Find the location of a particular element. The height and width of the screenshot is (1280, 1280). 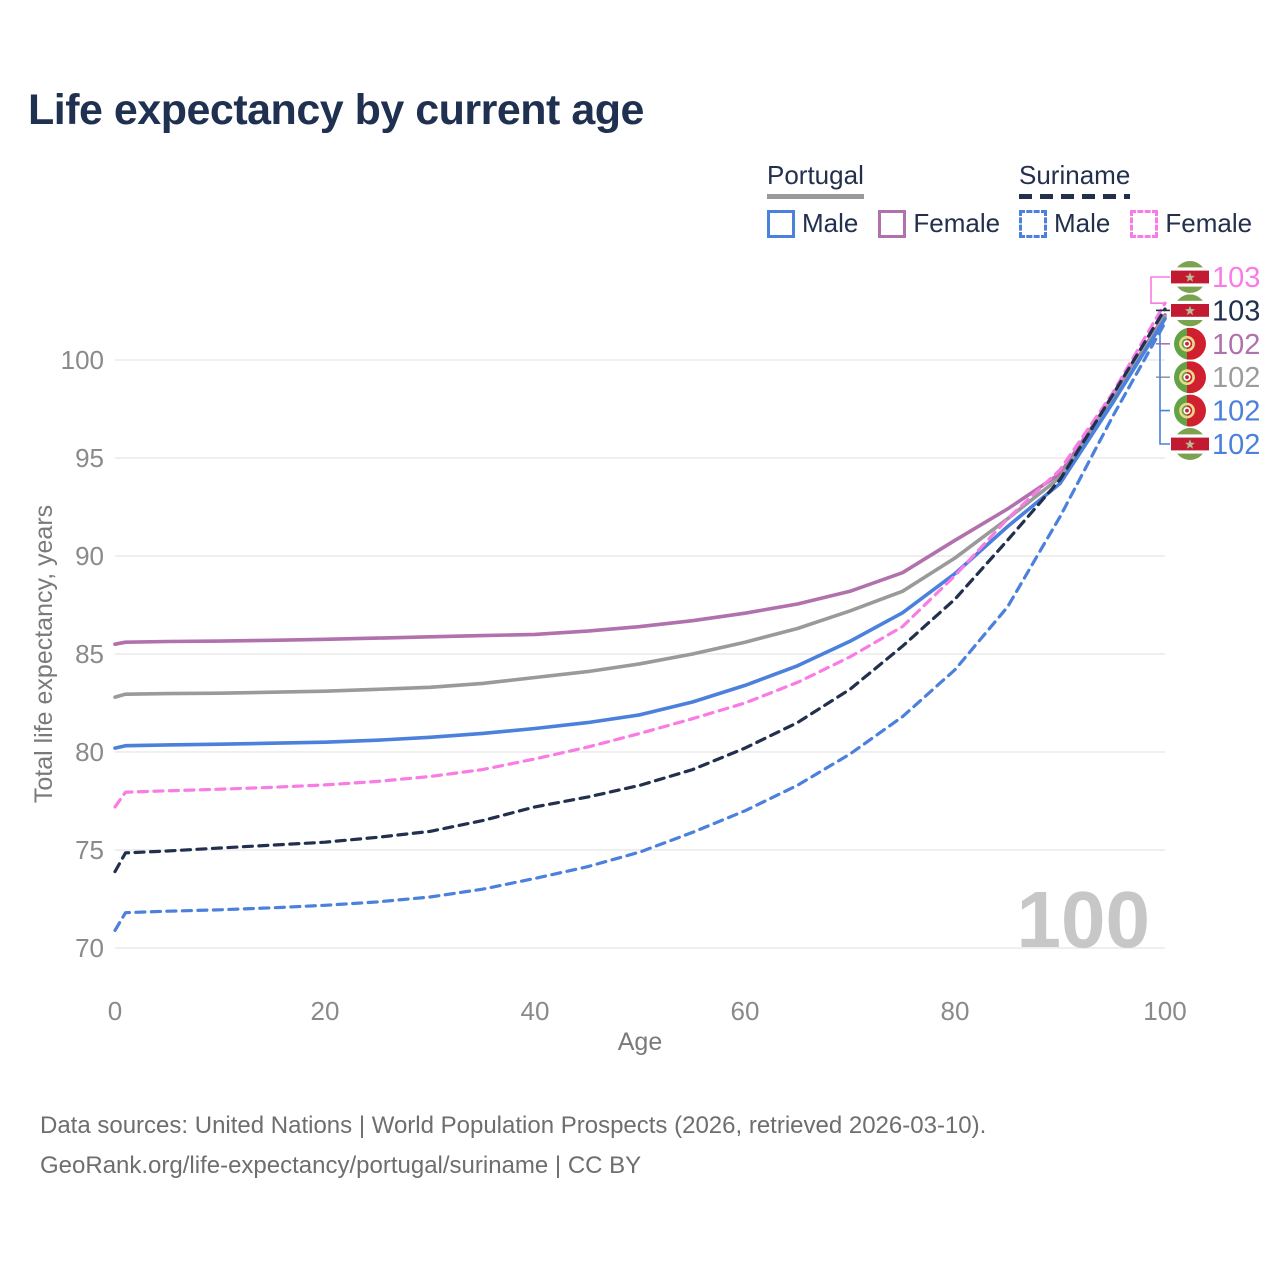

y-axis-title: Total life expectancy, years is located at coordinates (44, 654).